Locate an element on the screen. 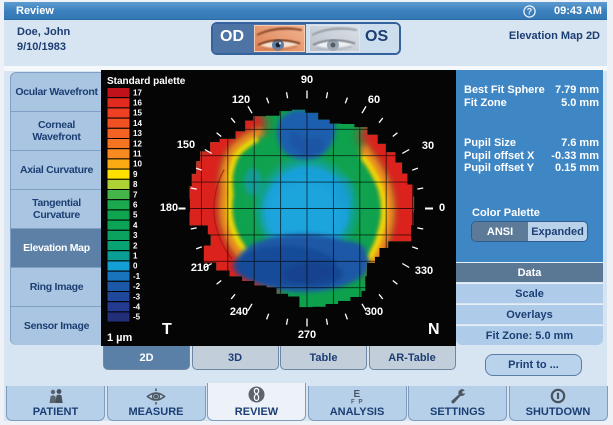 Image resolution: width=613 pixels, height=425 pixels. svg-text: 210 is located at coordinates (200, 268).